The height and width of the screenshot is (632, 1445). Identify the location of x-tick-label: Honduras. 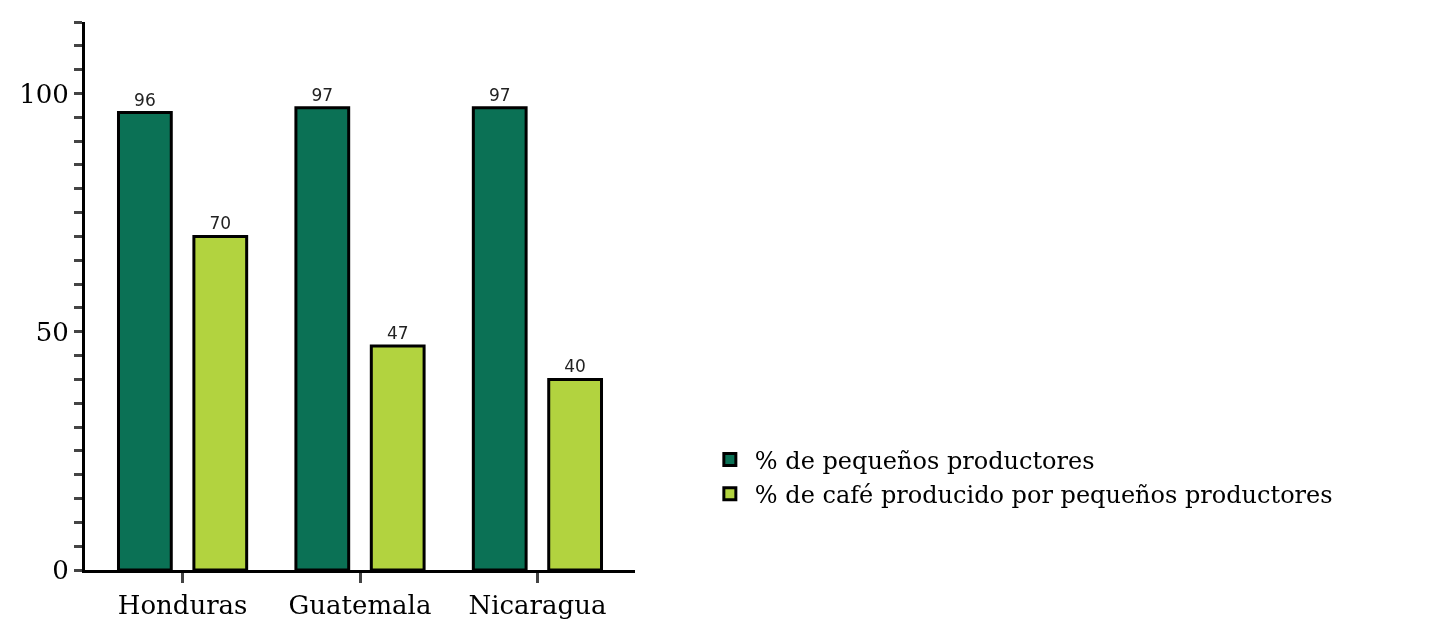
(182, 605).